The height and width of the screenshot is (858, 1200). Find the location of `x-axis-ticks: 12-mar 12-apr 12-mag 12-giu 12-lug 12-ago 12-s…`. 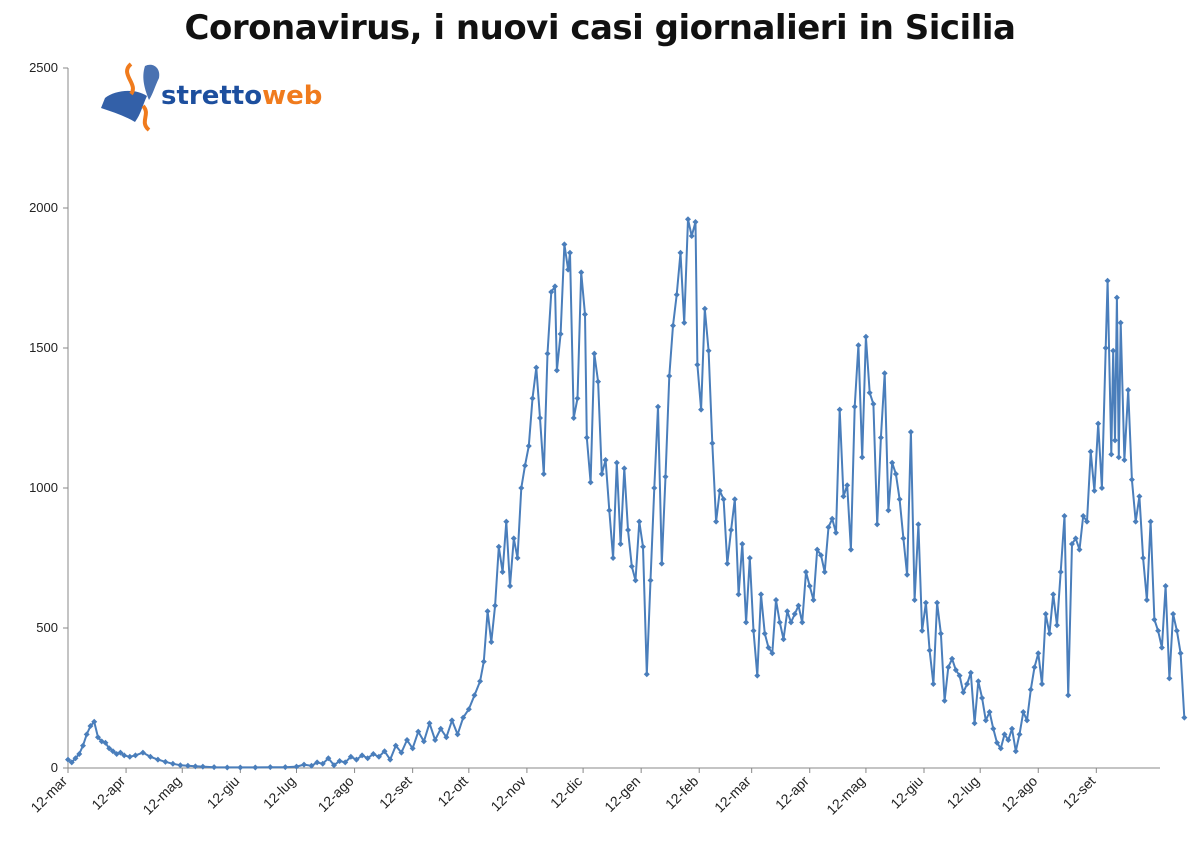

x-axis-ticks: 12-mar 12-apr 12-mag 12-giu 12-lug 12-ago 12-s… is located at coordinates (563, 793).